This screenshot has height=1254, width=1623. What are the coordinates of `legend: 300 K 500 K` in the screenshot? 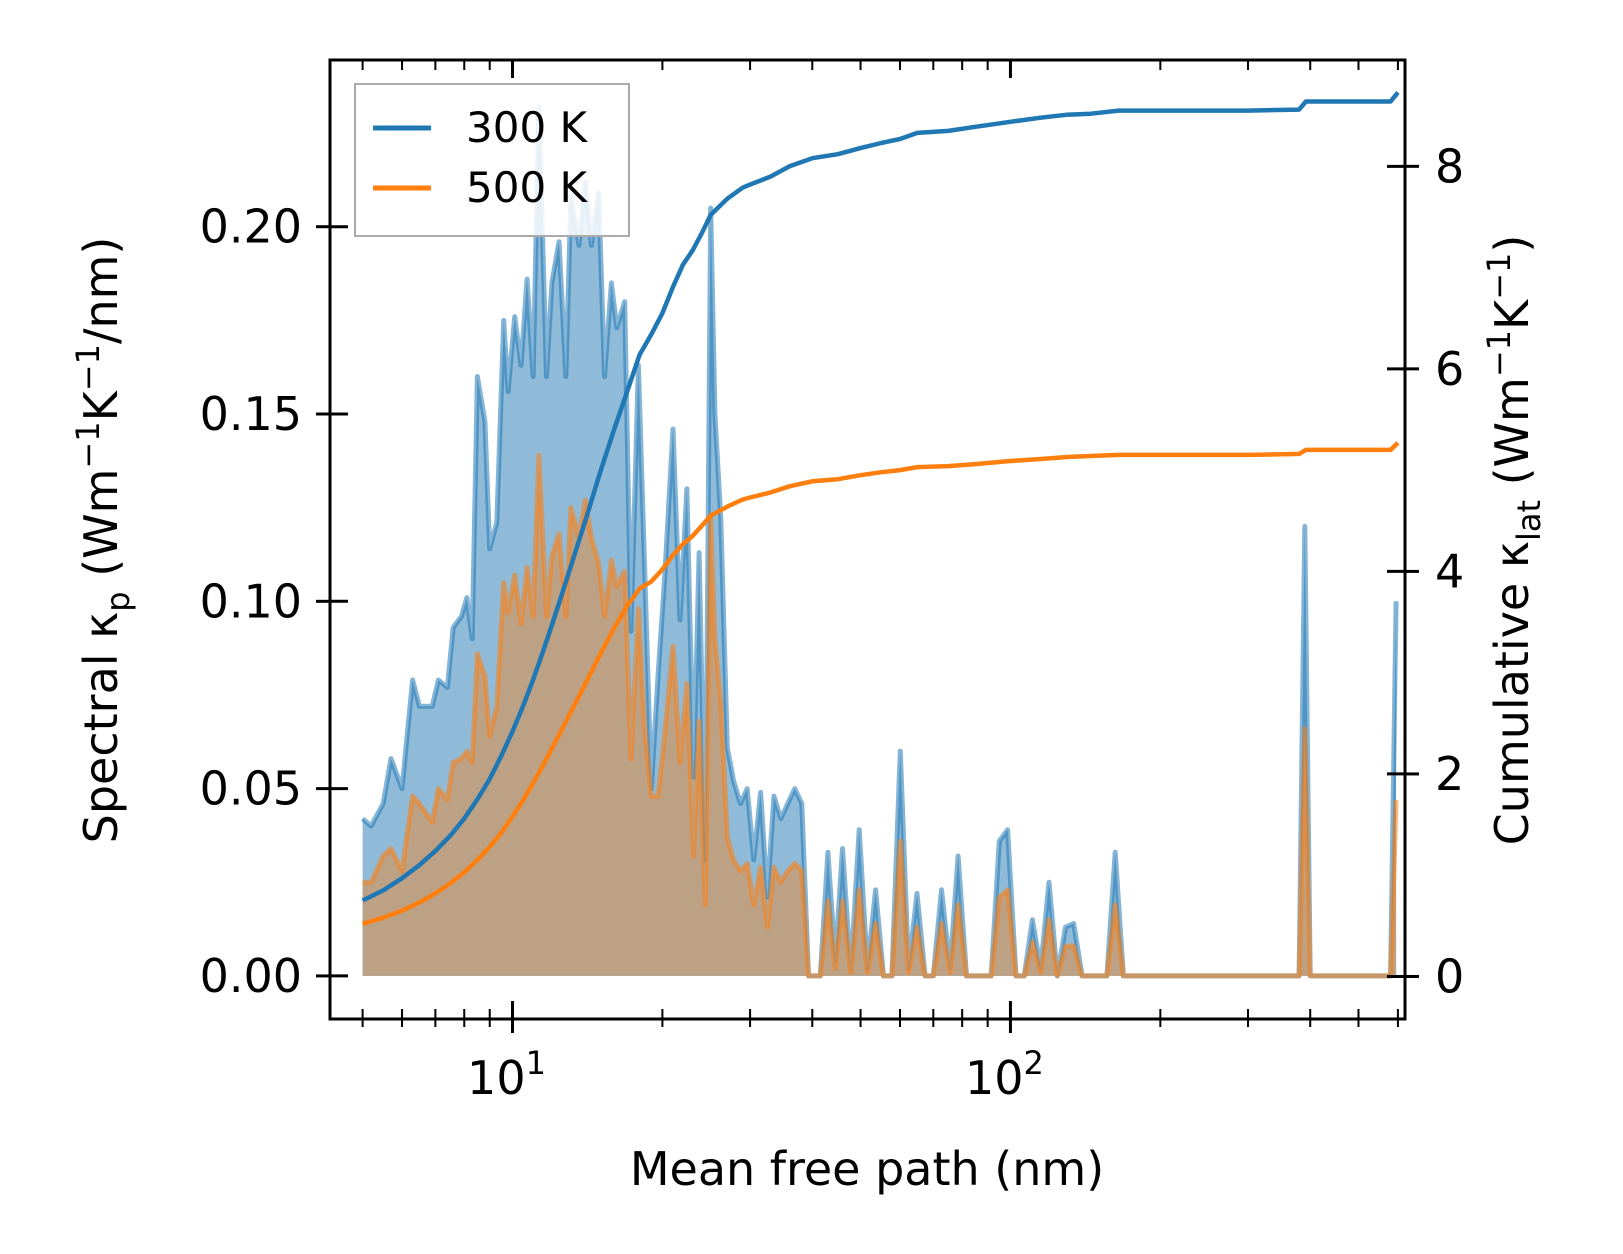 It's located at (492, 160).